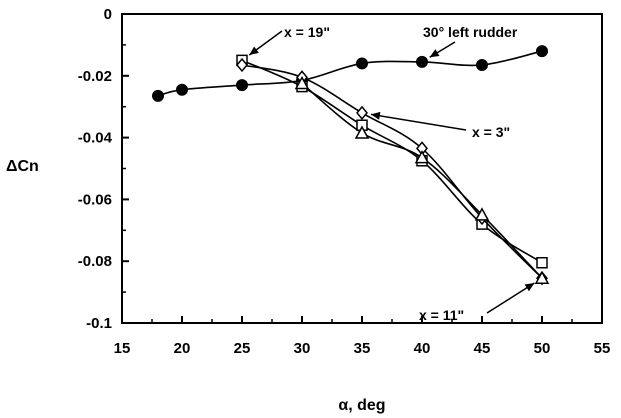  Describe the element at coordinates (470, 32) in the screenshot. I see `annotation-label: 30° left rudder` at that location.